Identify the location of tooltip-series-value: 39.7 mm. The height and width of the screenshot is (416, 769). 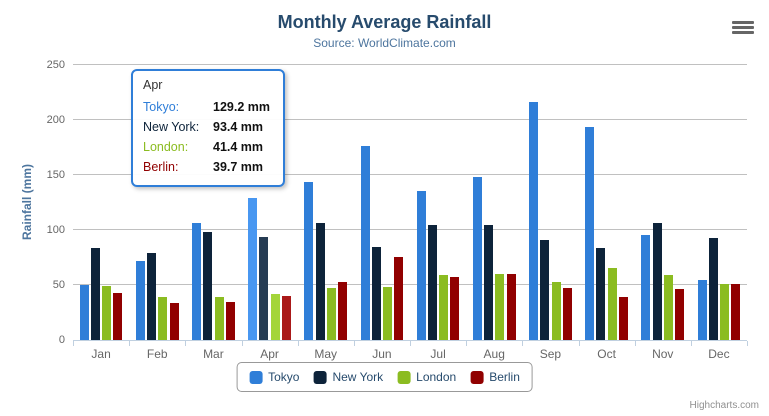
(238, 167).